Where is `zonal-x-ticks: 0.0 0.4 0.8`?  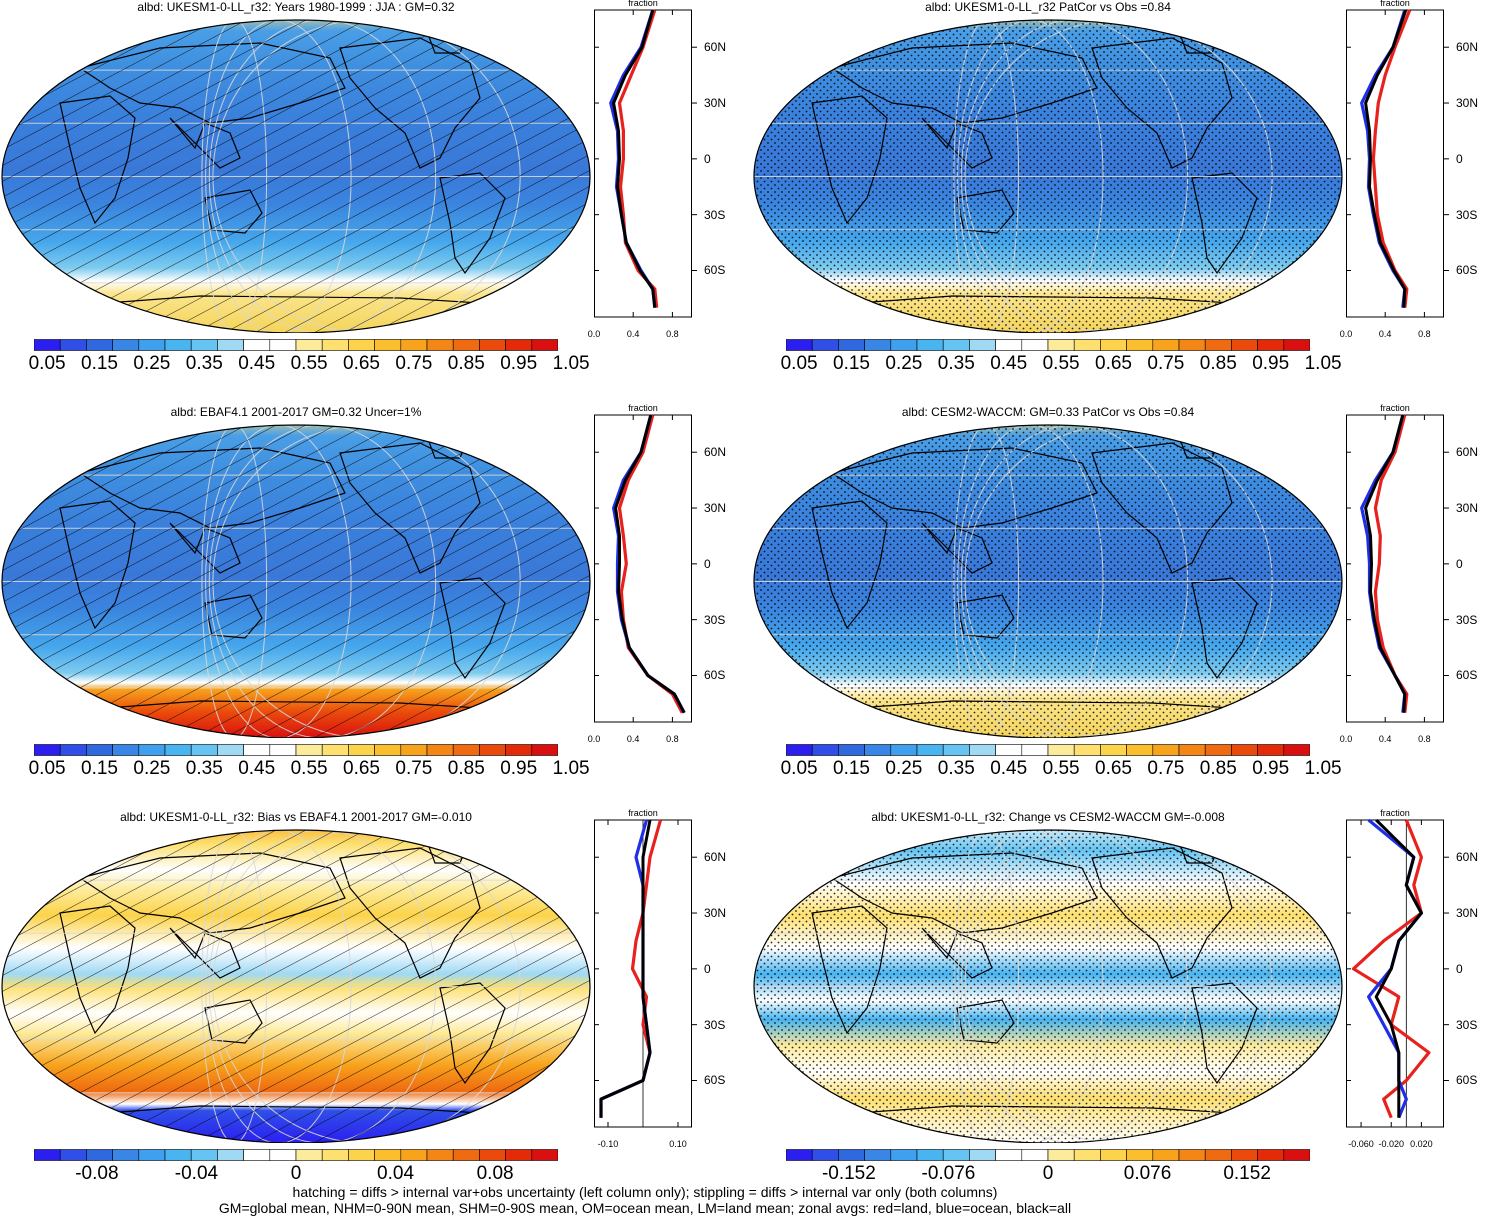 zonal-x-ticks: 0.0 0.4 0.8 is located at coordinates (640, 335).